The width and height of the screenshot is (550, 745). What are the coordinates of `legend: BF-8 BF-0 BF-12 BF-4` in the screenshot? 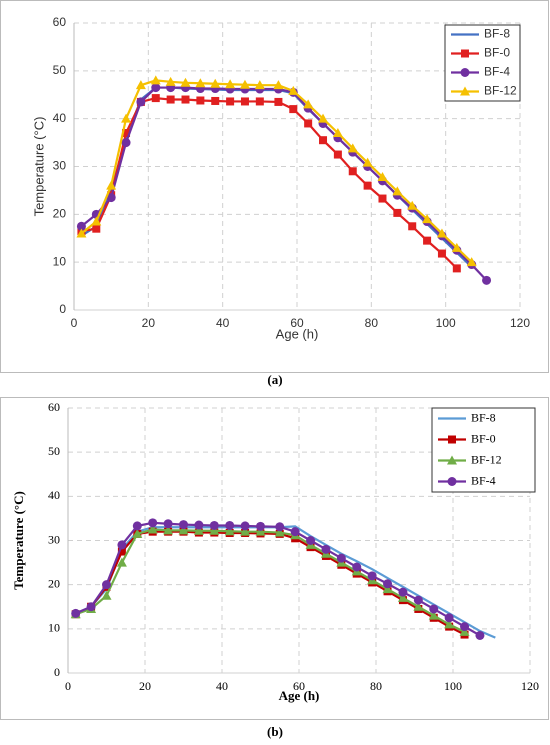 It's located at (483, 450).